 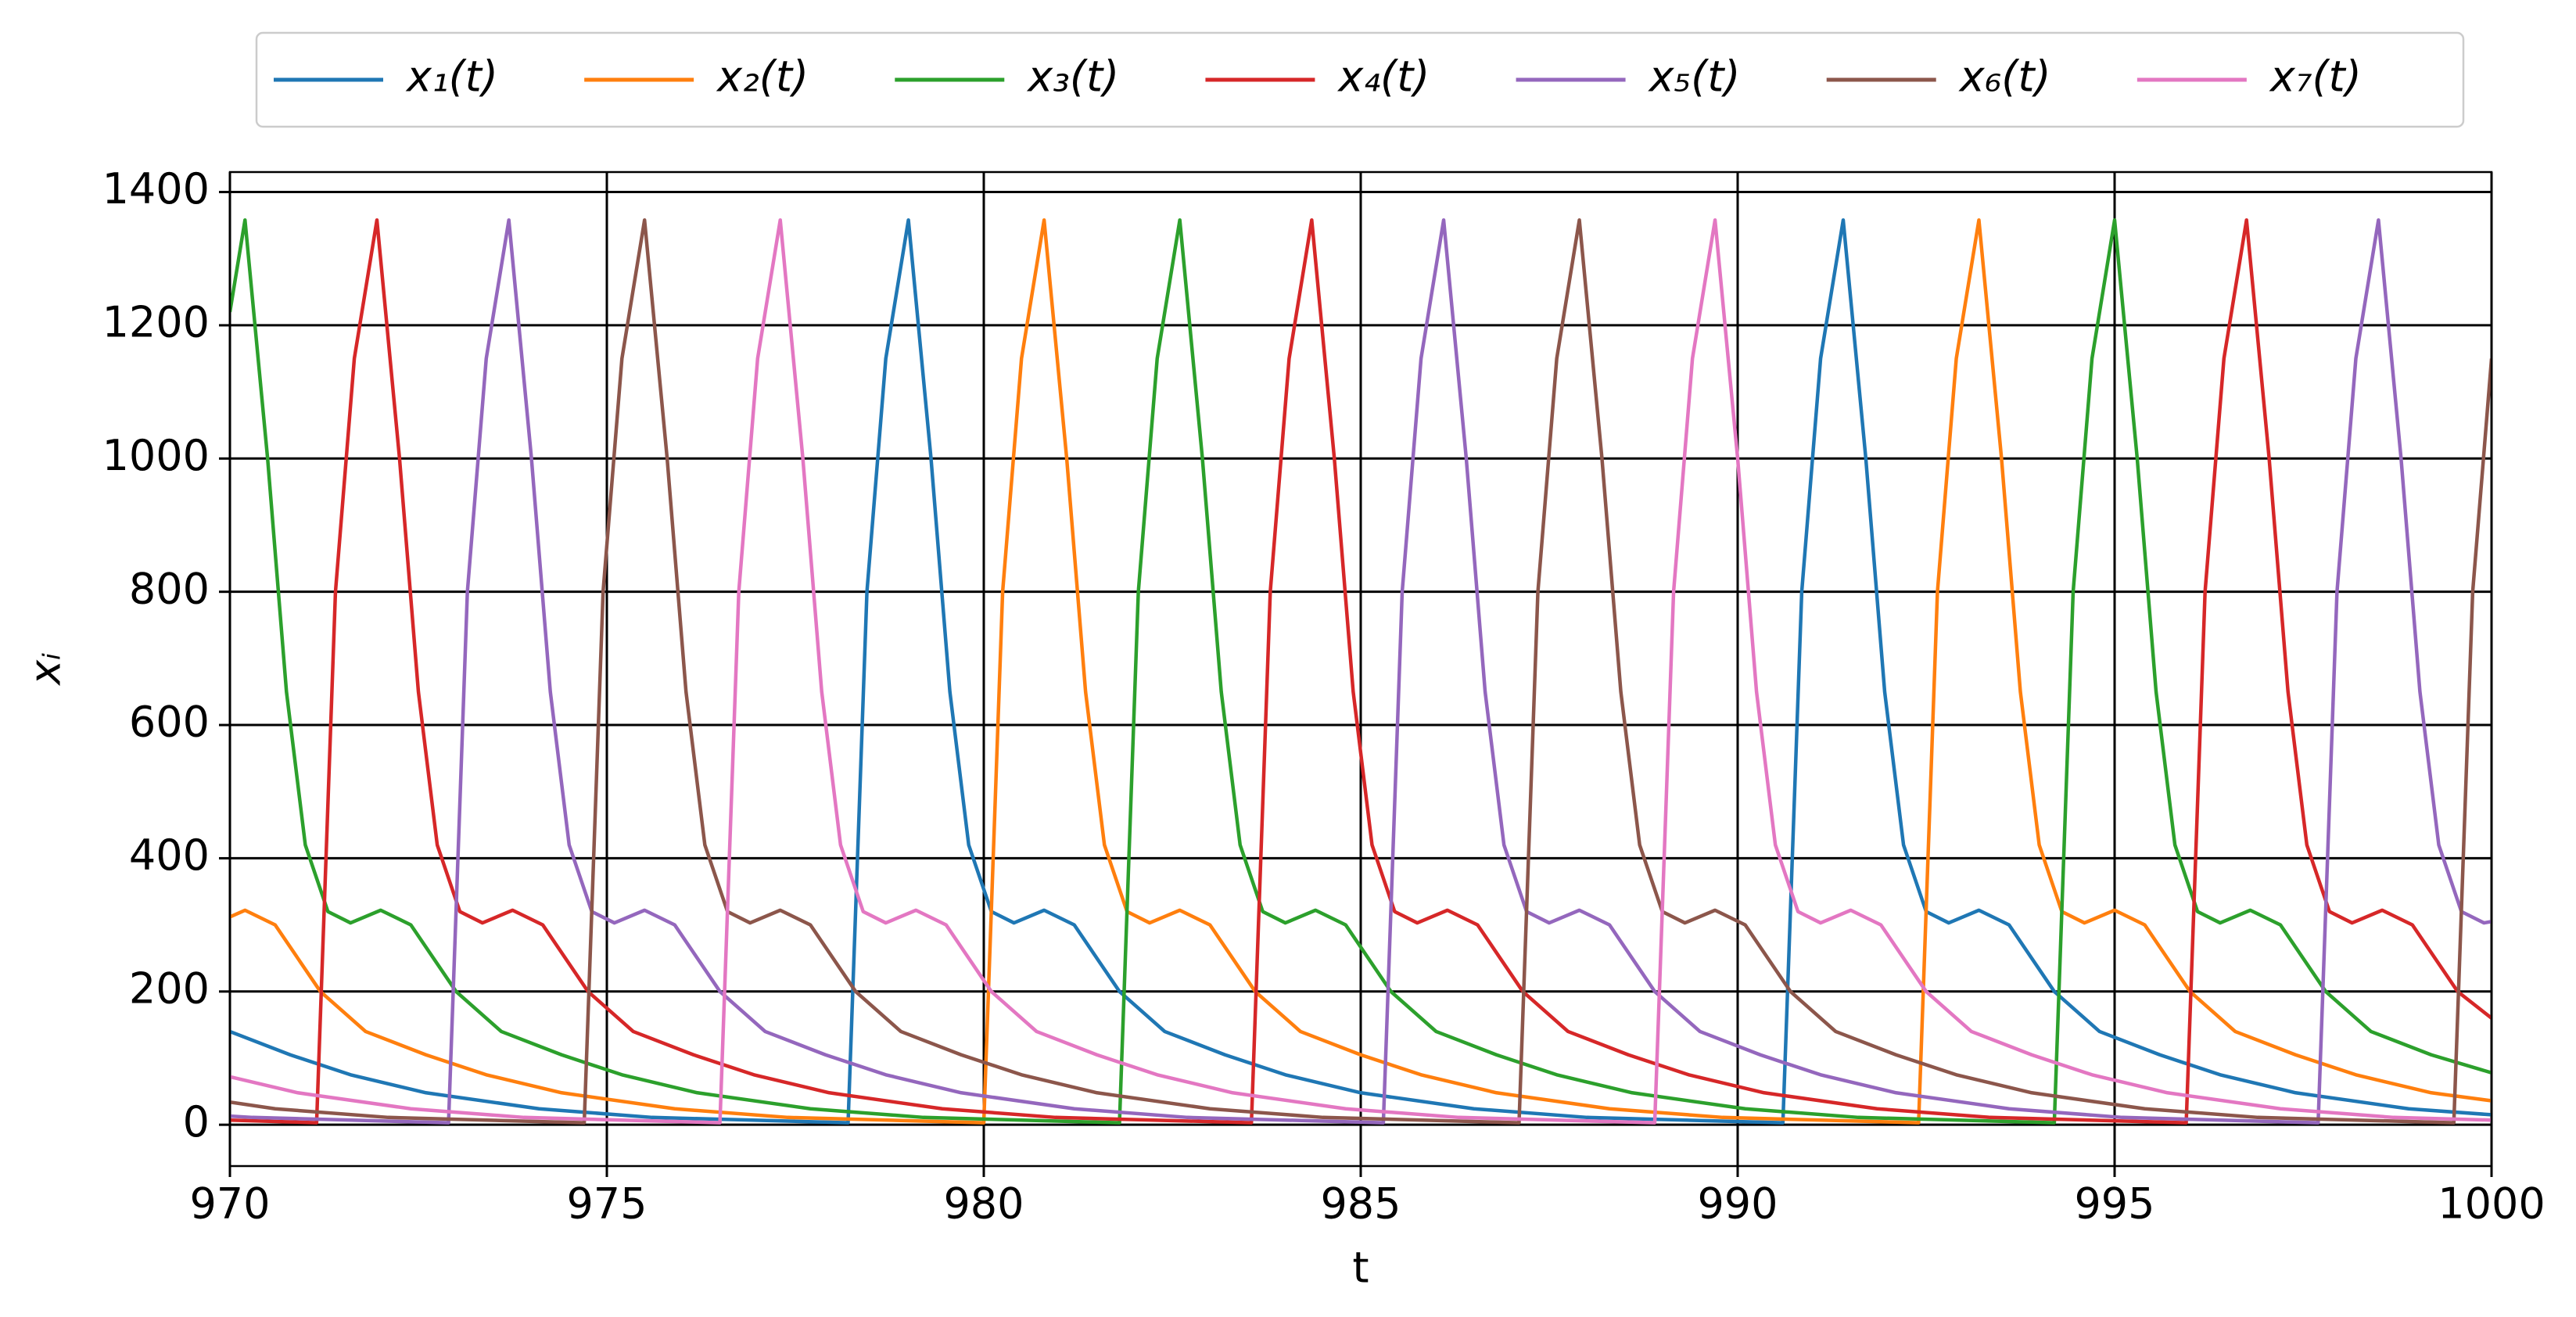 I want to click on legend-box, so click(x=1360, y=79).